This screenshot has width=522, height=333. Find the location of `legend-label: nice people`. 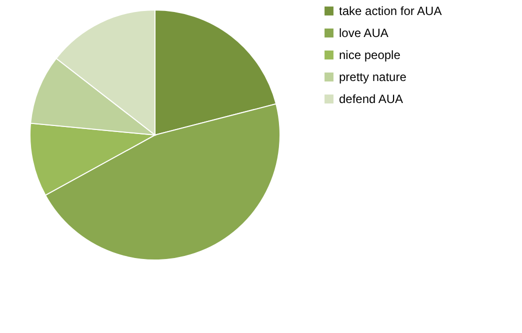

legend-label: nice people is located at coordinates (370, 55).